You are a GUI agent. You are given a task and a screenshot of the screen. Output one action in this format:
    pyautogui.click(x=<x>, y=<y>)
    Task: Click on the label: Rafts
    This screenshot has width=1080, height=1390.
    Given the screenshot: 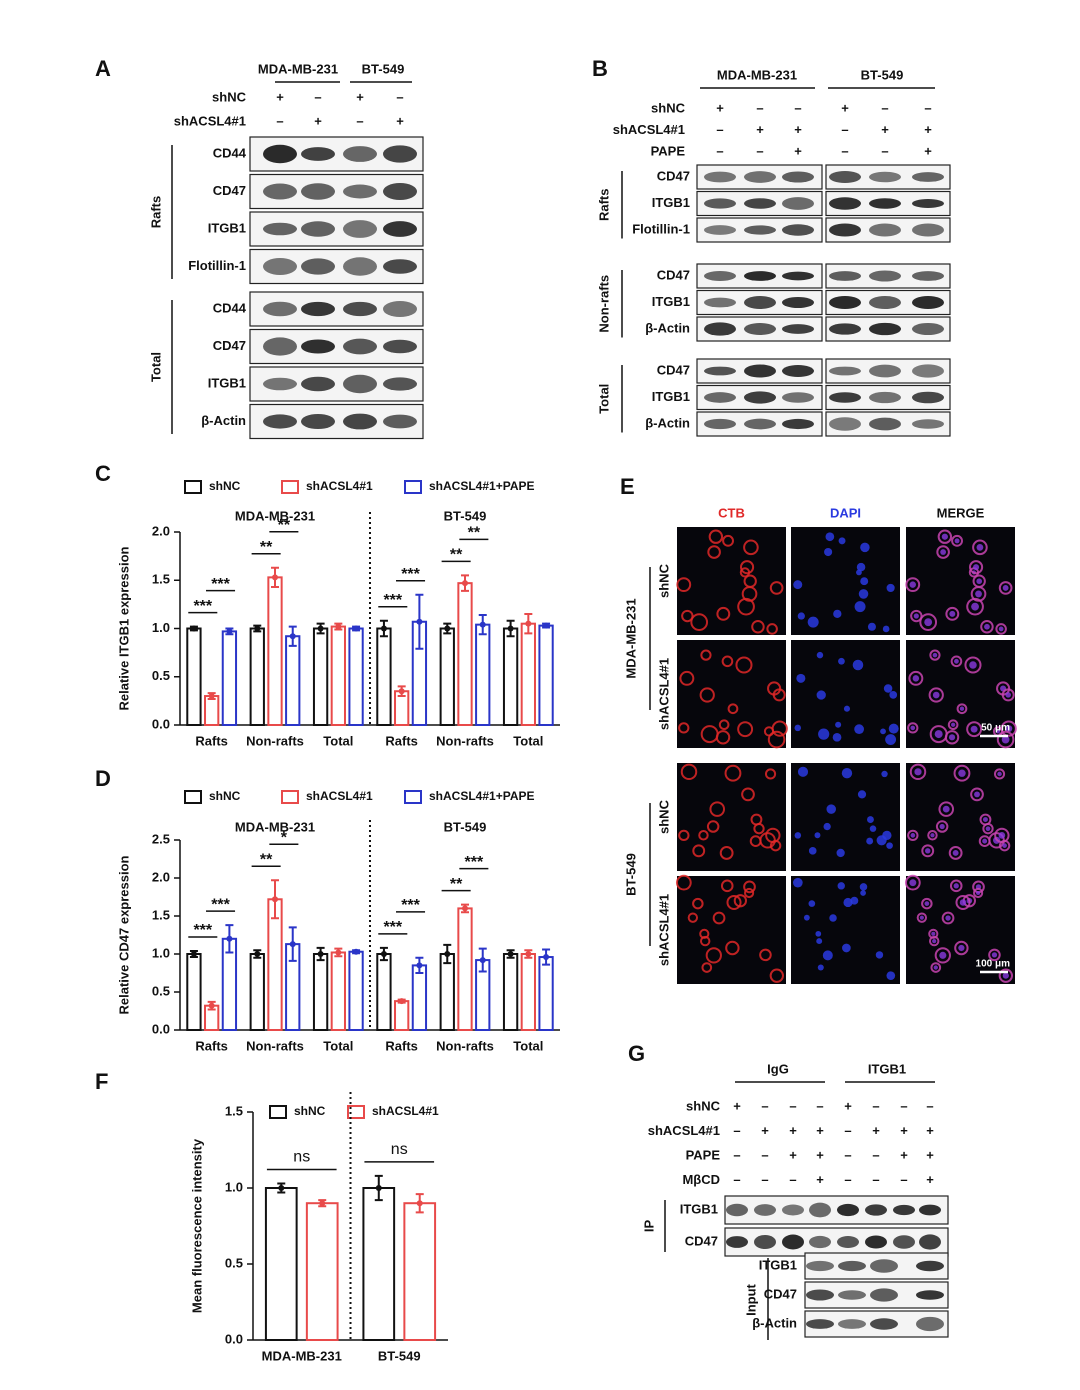 What is the action you would take?
    pyautogui.click(x=401, y=1045)
    